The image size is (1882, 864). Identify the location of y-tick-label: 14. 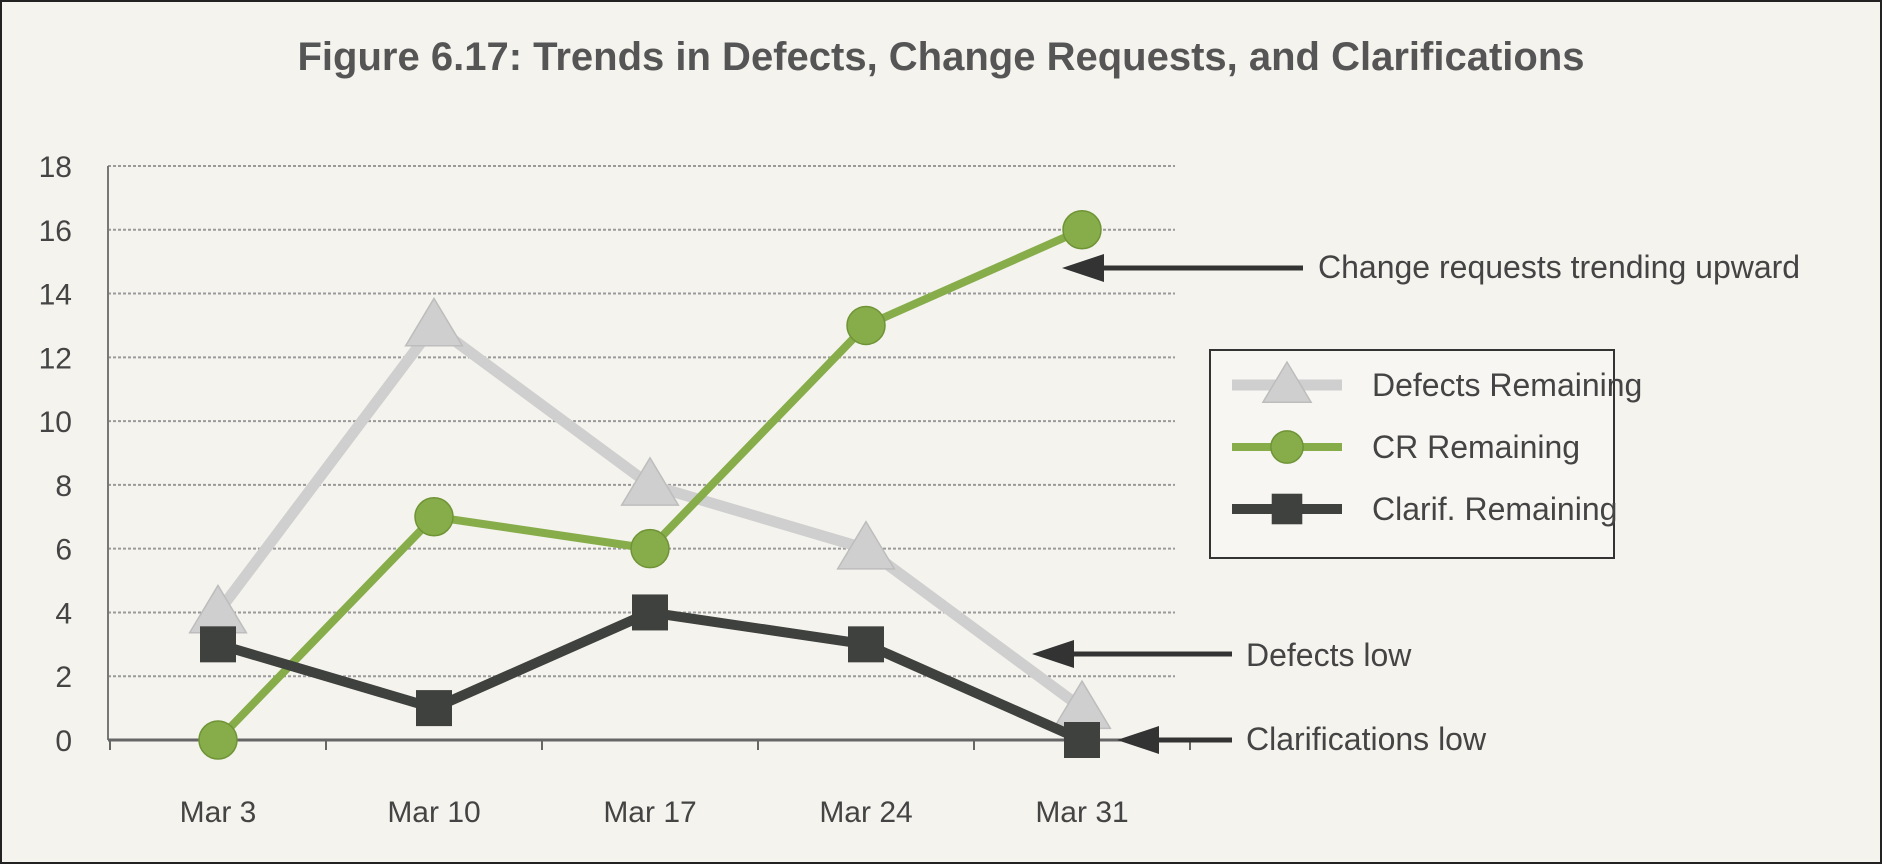
(55, 295).